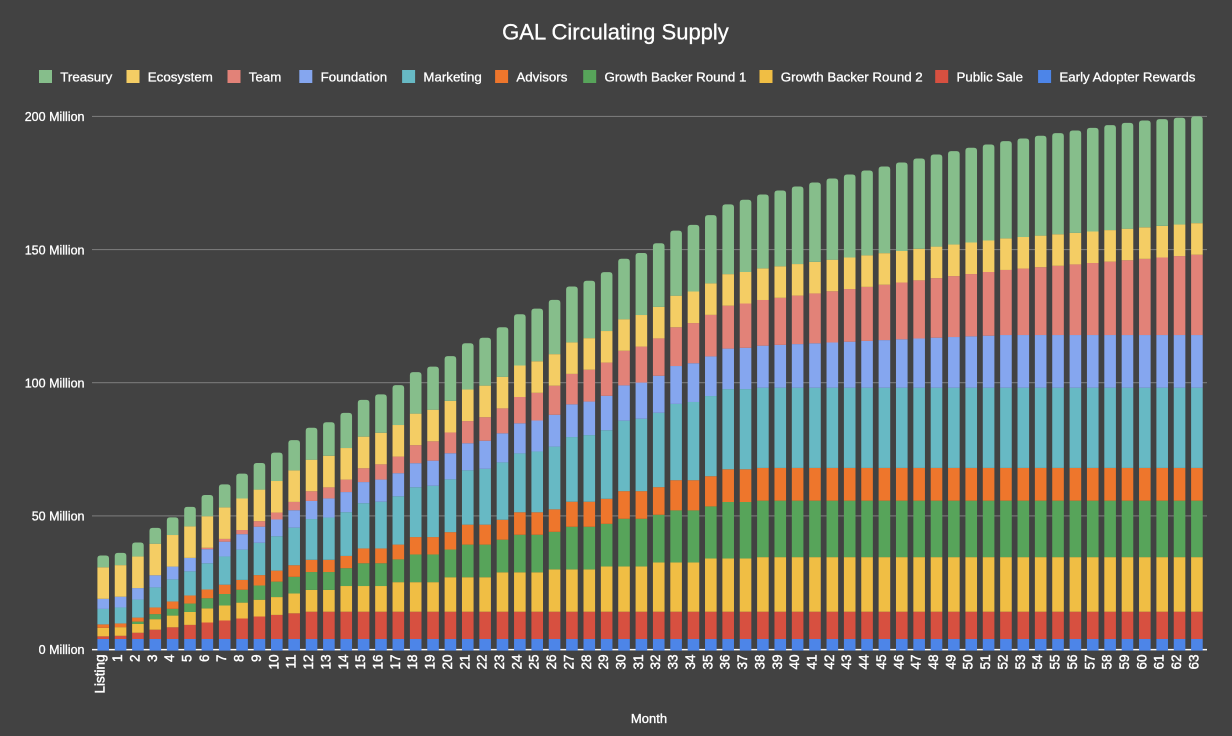  Describe the element at coordinates (690, 662) in the screenshot. I see `svg-text: 34` at that location.